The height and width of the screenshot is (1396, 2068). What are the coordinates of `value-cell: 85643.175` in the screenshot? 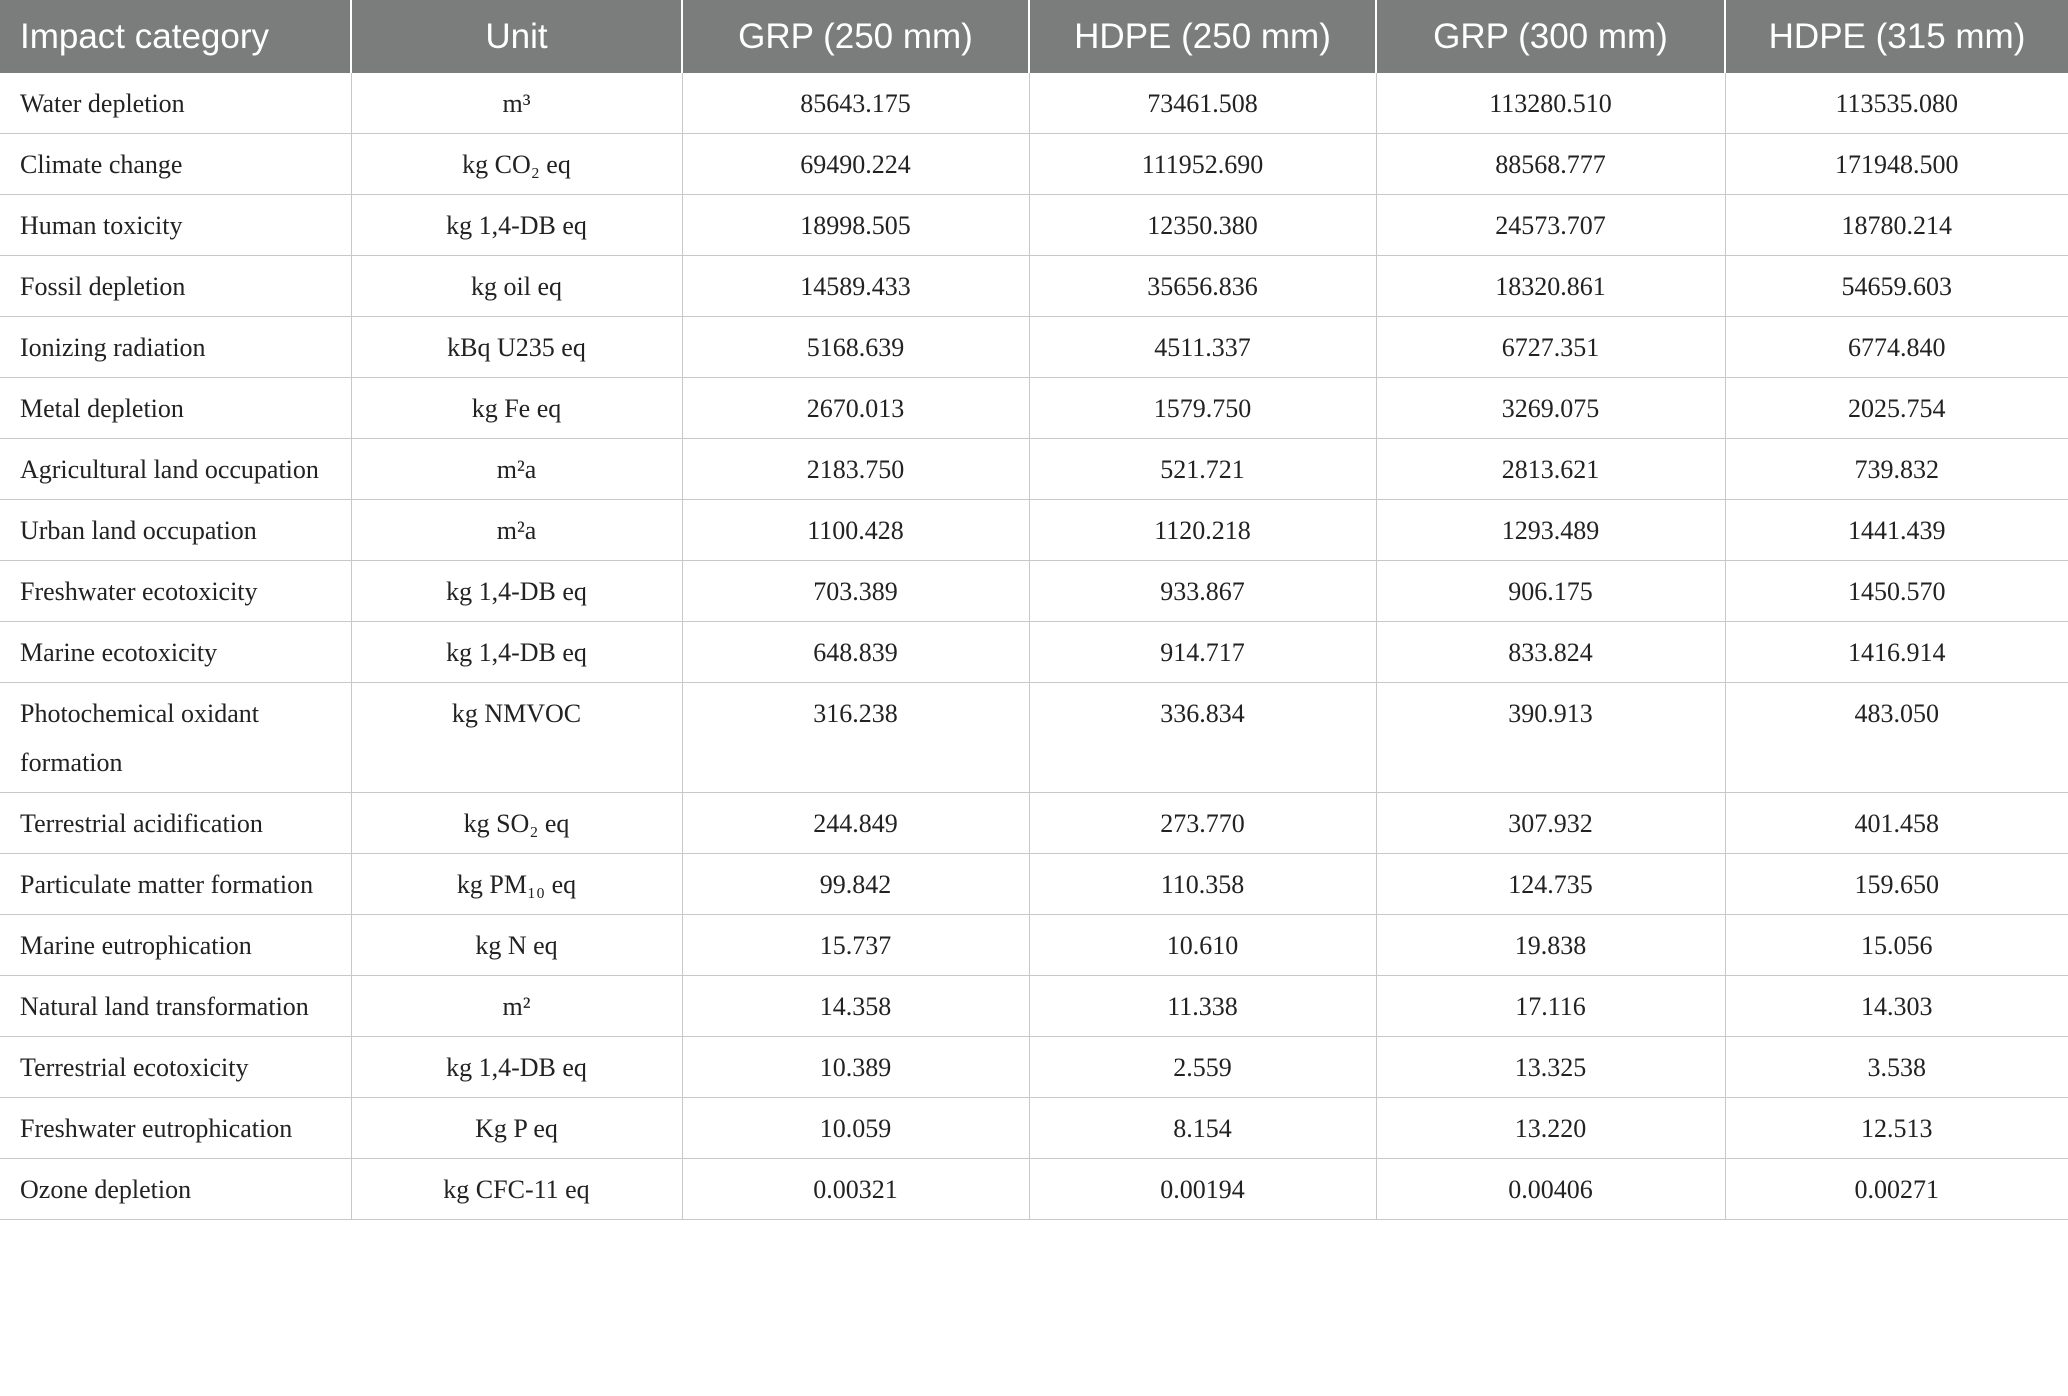 It's located at (856, 103).